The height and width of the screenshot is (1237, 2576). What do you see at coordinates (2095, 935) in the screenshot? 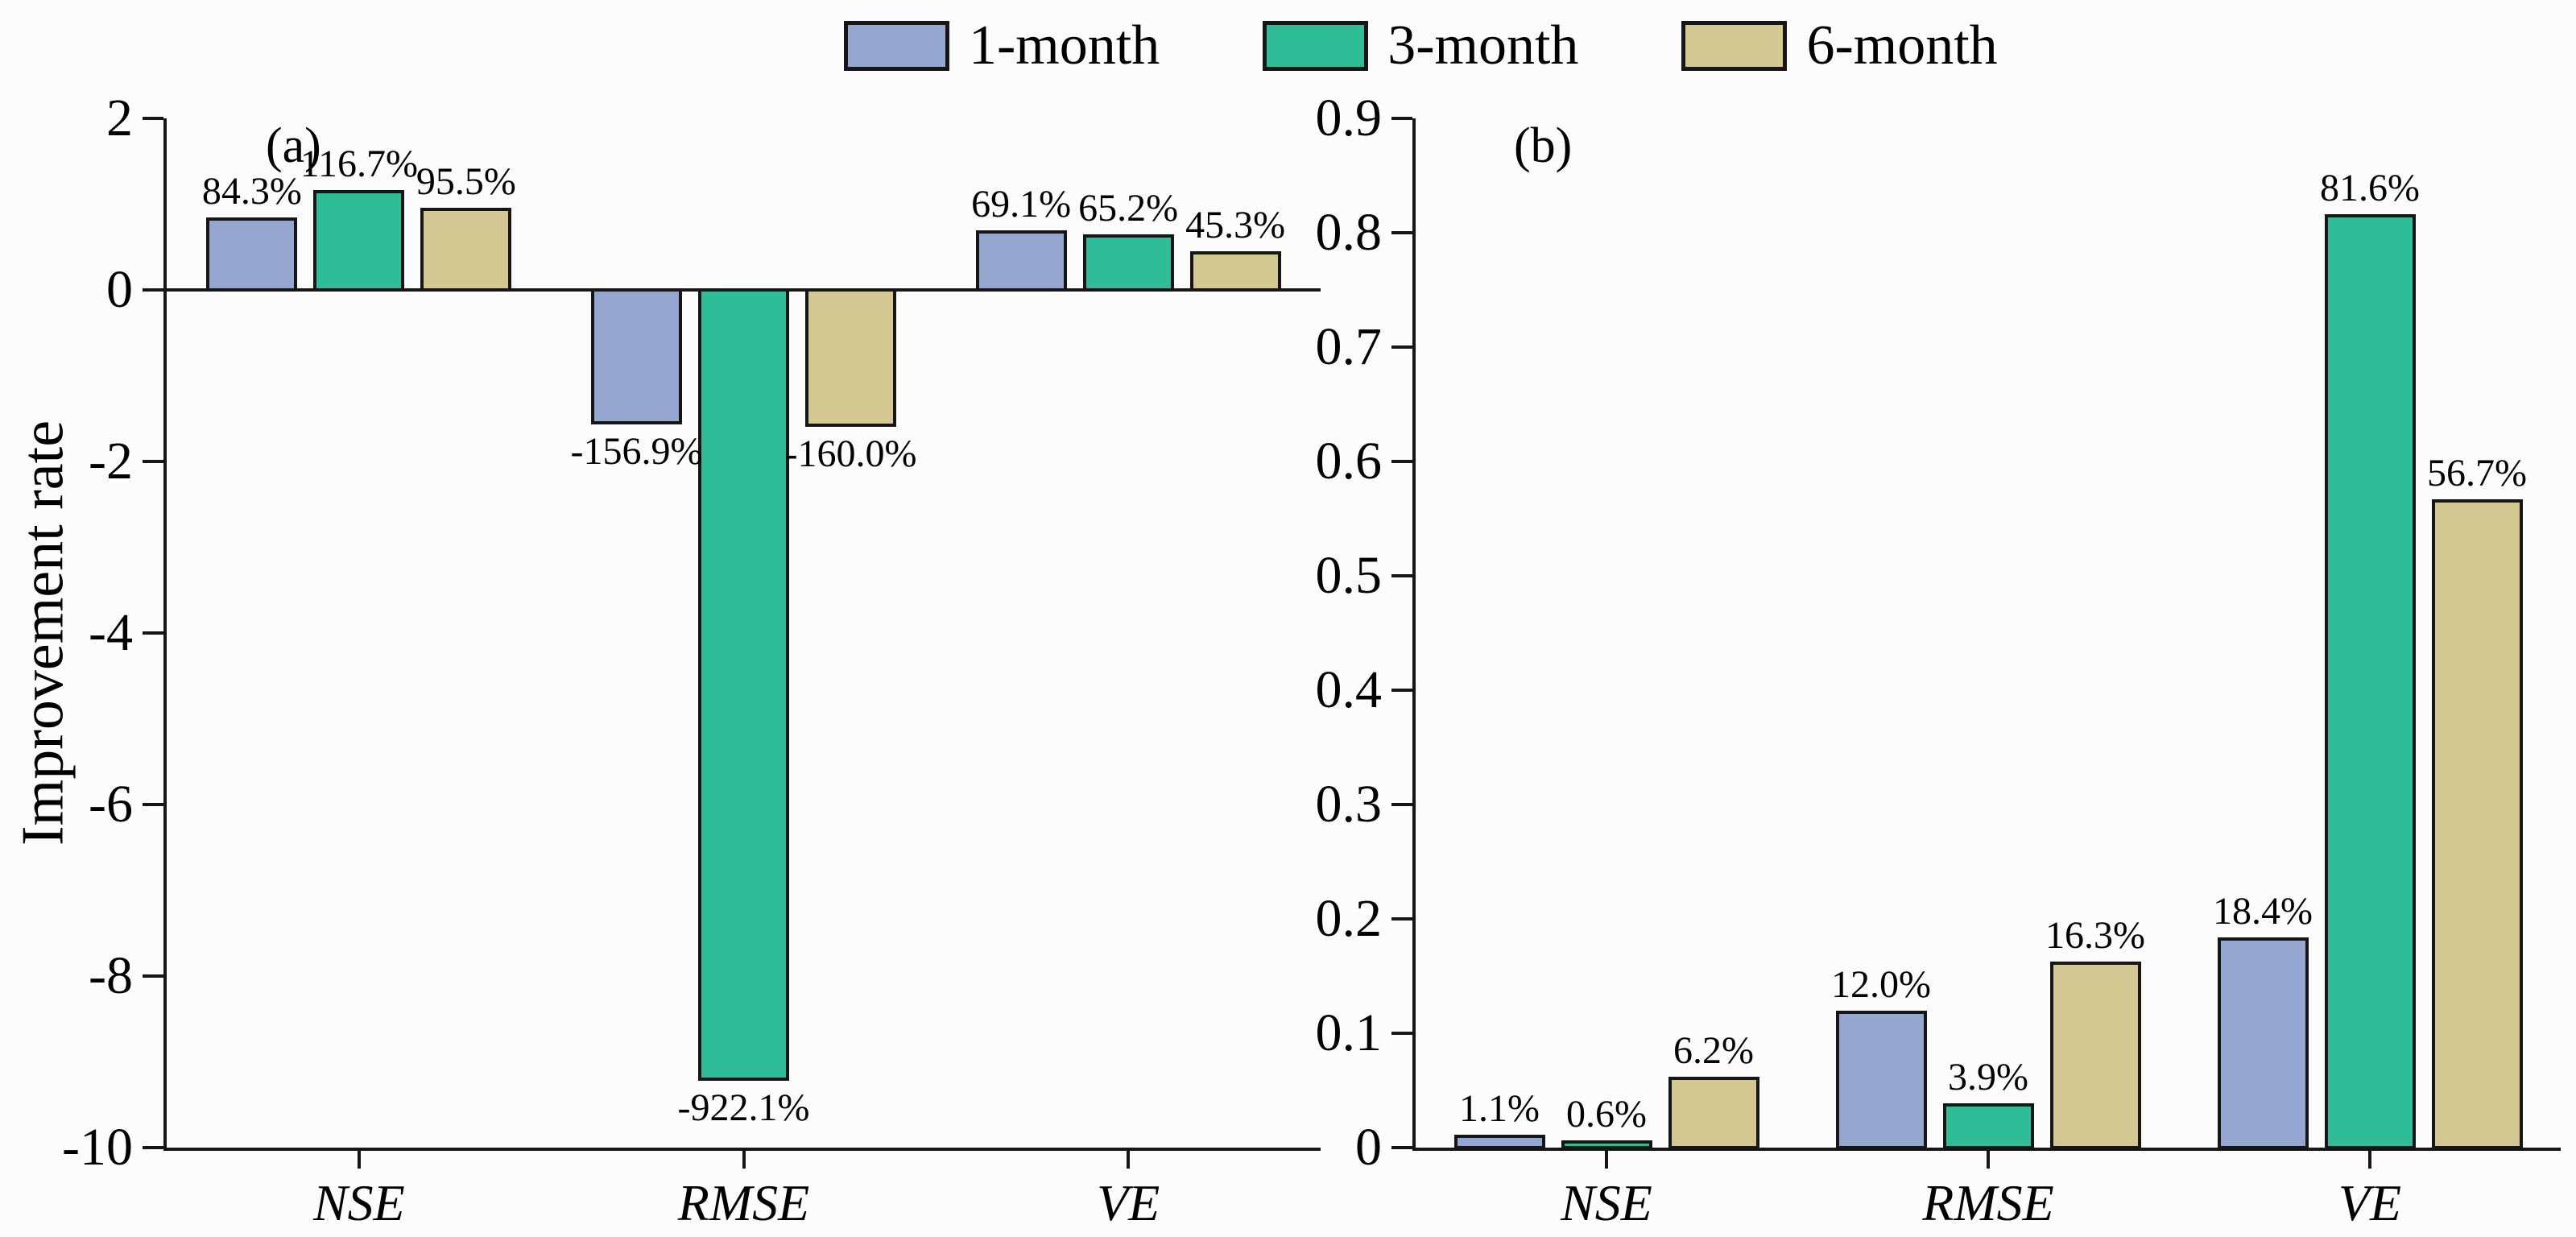
I see `bar-value-label: 16.3%` at bounding box center [2095, 935].